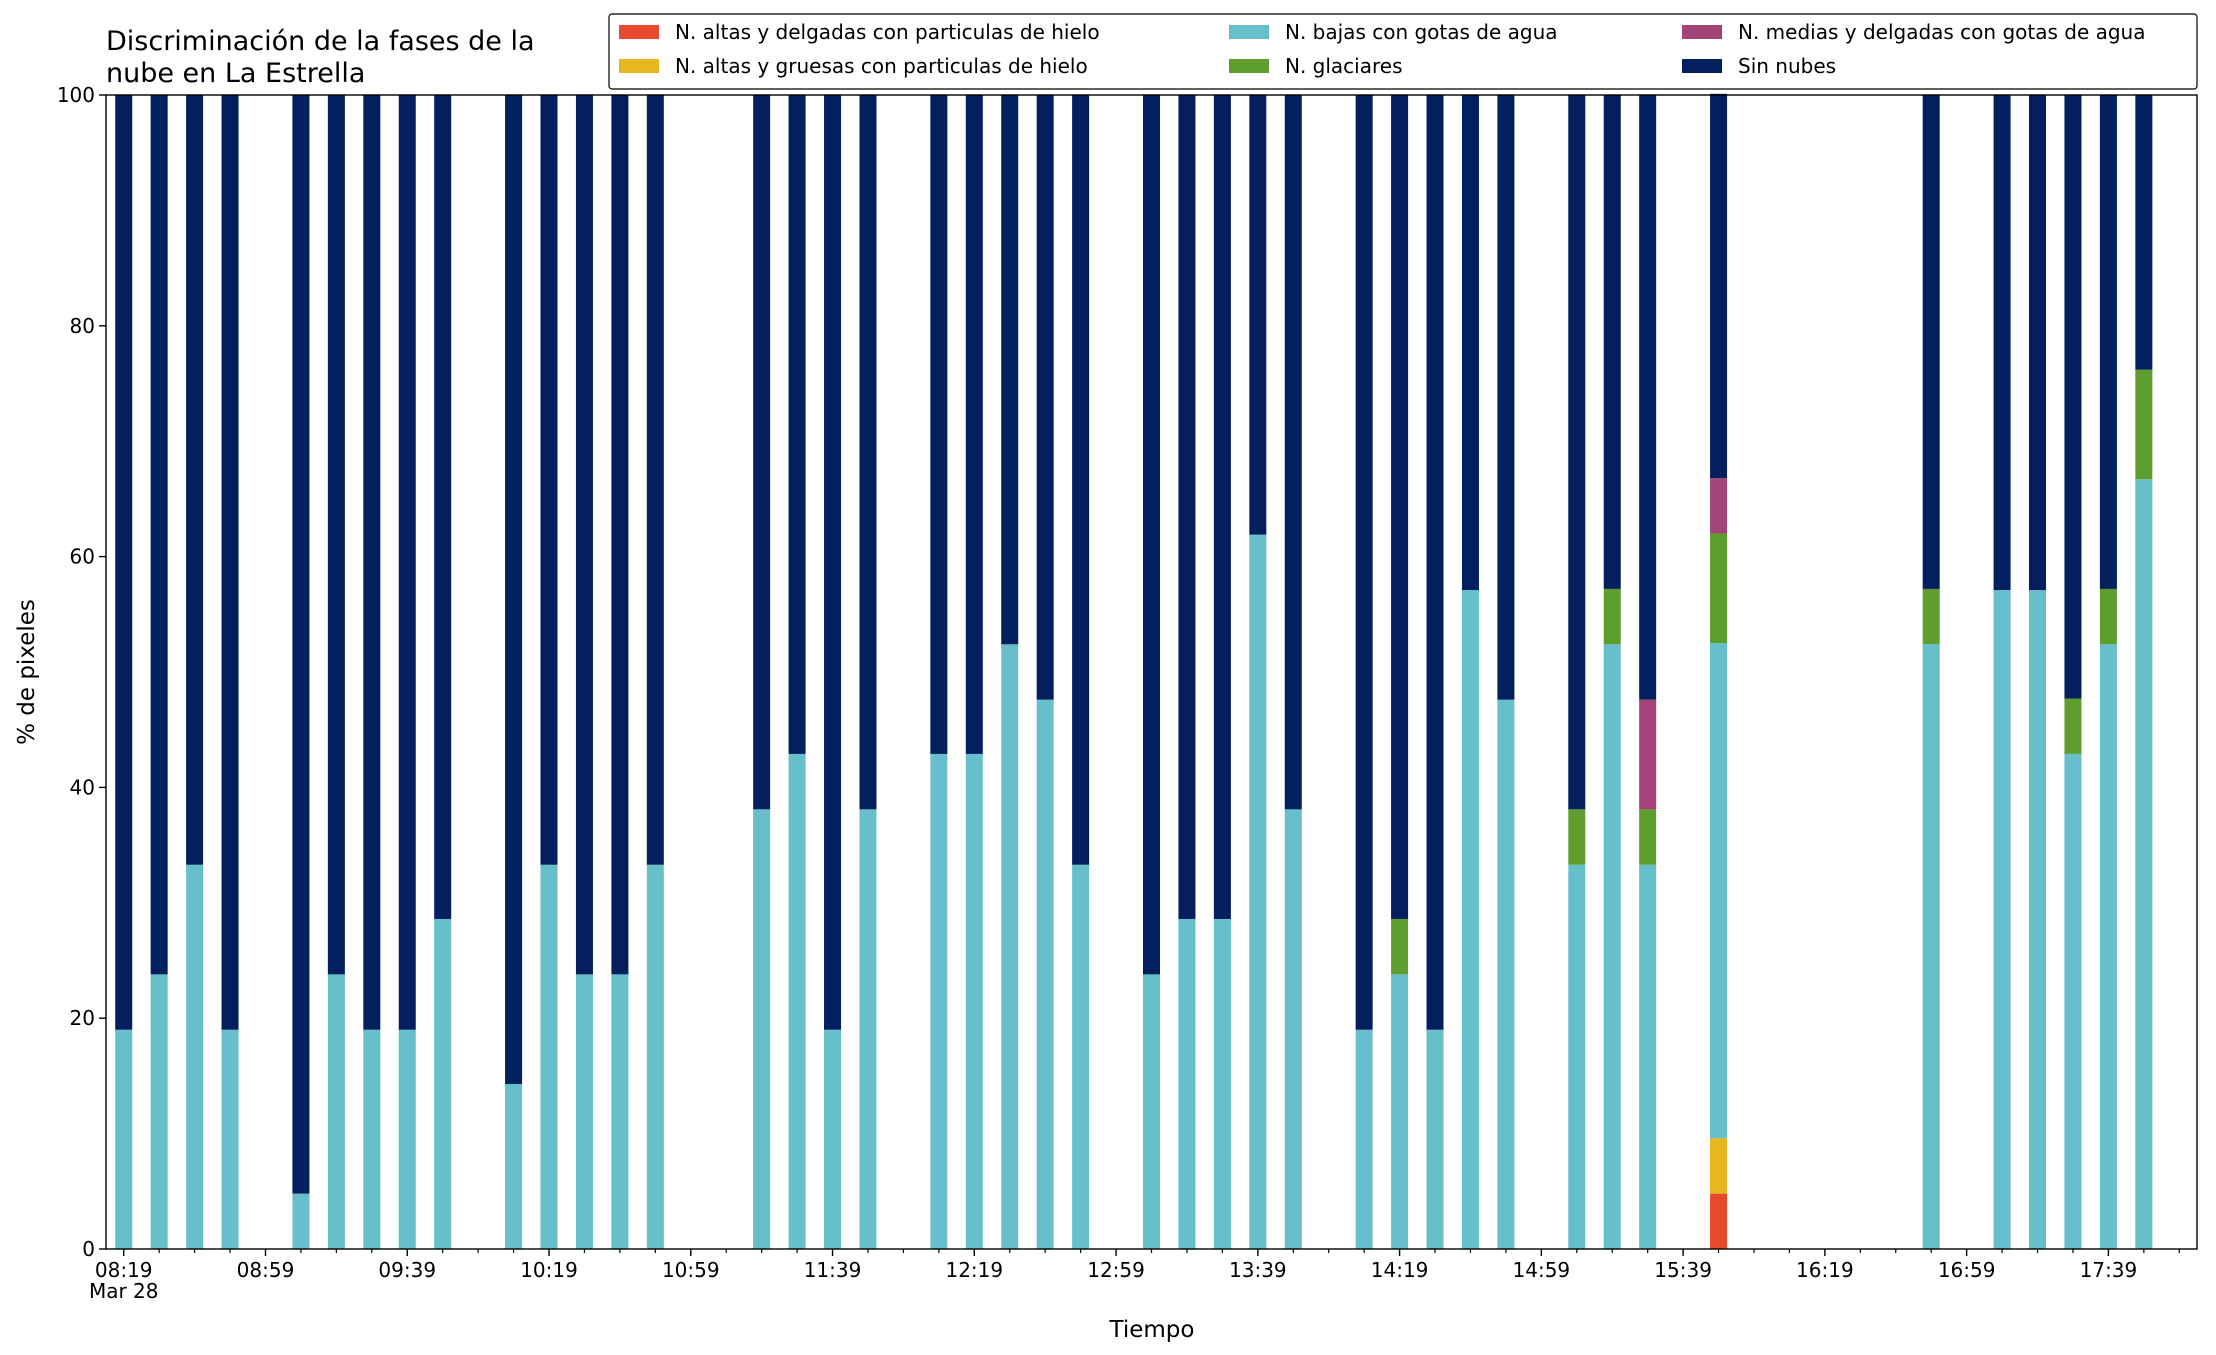 The image size is (2216, 1355). Describe the element at coordinates (1116, 1270) in the screenshot. I see `x-tick-label: 12:59` at that location.